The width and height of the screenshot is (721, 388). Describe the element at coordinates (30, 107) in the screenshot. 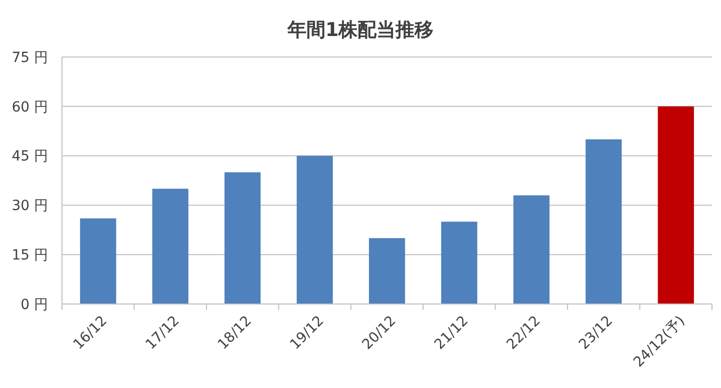

I see `y-tick-label: 60 円` at that location.